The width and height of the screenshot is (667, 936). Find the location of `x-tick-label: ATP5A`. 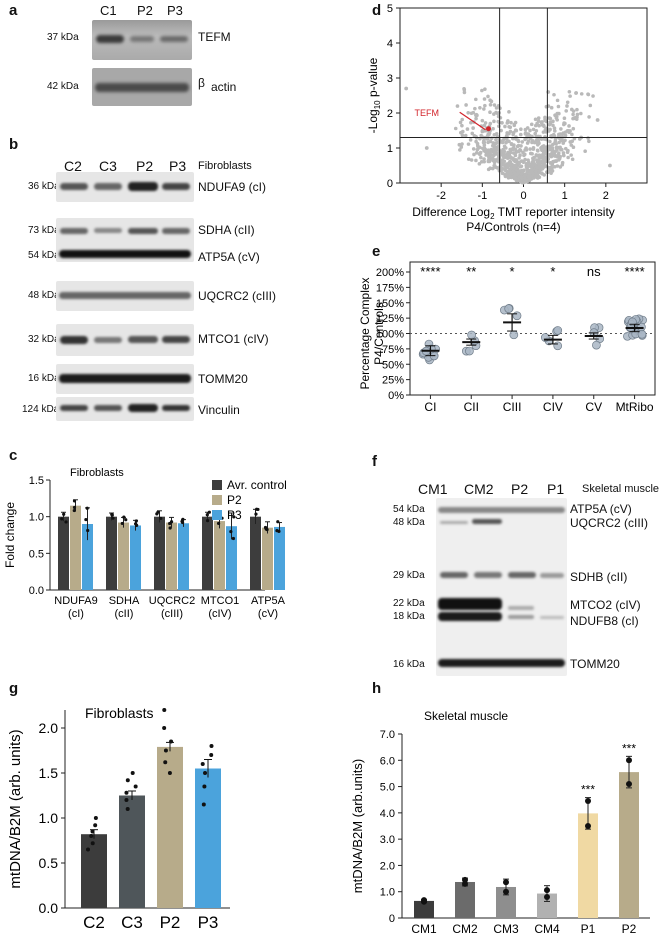

x-tick-label: ATP5A is located at coordinates (268, 601).